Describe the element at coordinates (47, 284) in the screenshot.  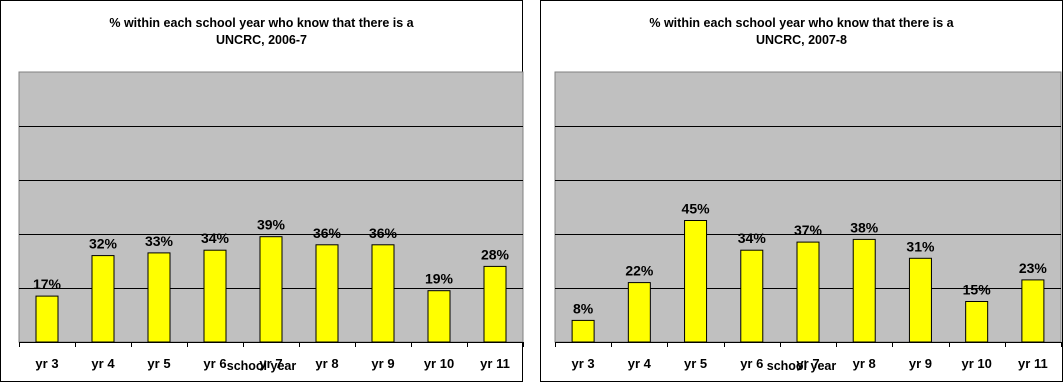
I see `data-label: 17%` at that location.